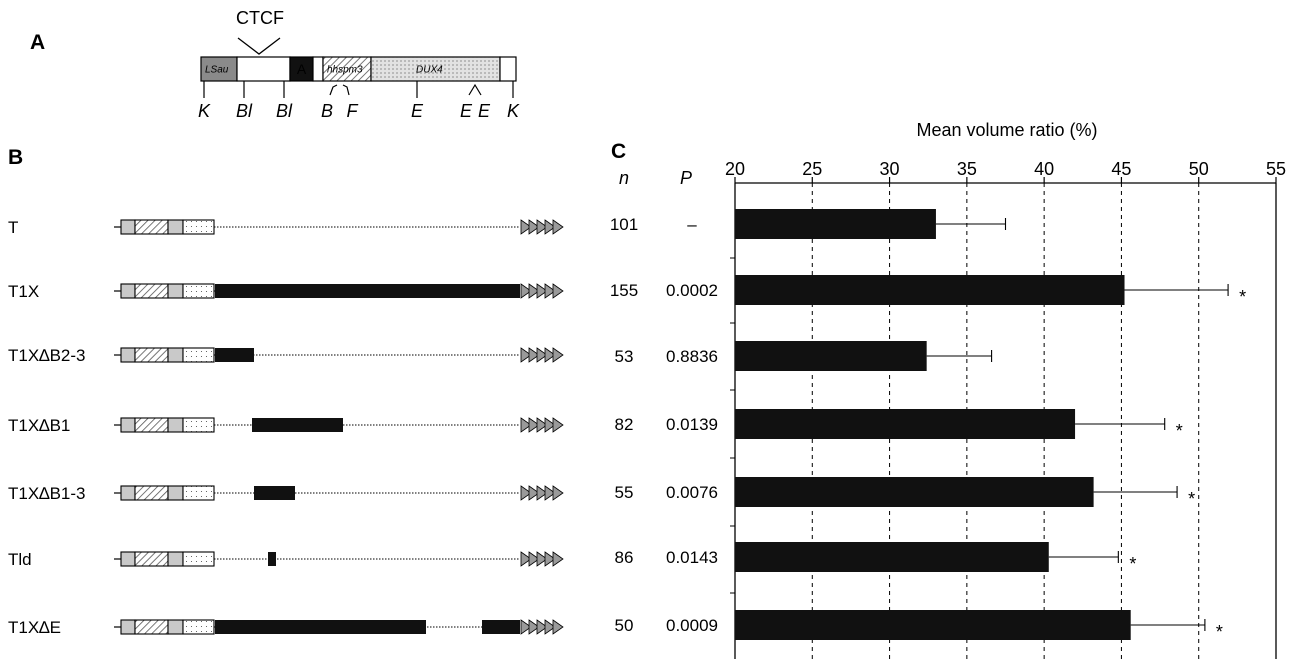 This screenshot has height=659, width=1299. What do you see at coordinates (429, 70) in the screenshot?
I see `map-segment-label: DUX4` at bounding box center [429, 70].